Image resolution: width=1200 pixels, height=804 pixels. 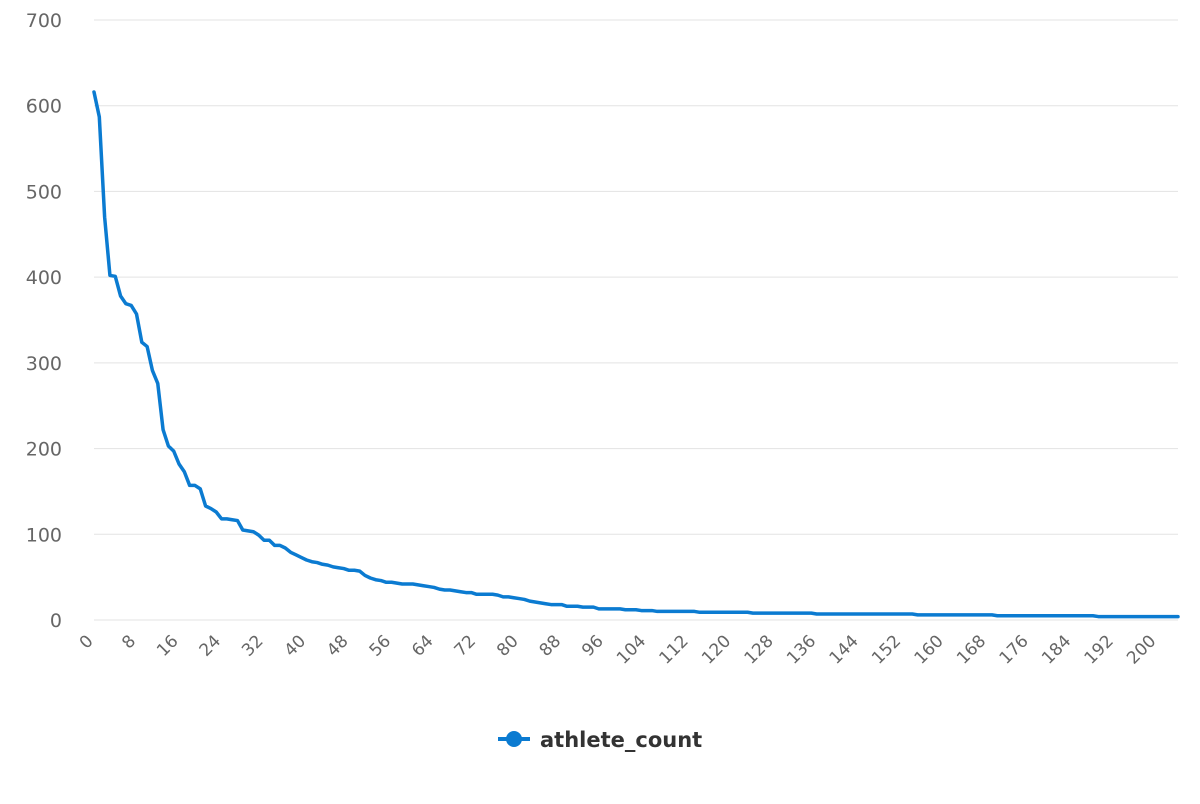 What do you see at coordinates (295, 645) in the screenshot?
I see `x-tick-label: 40` at bounding box center [295, 645].